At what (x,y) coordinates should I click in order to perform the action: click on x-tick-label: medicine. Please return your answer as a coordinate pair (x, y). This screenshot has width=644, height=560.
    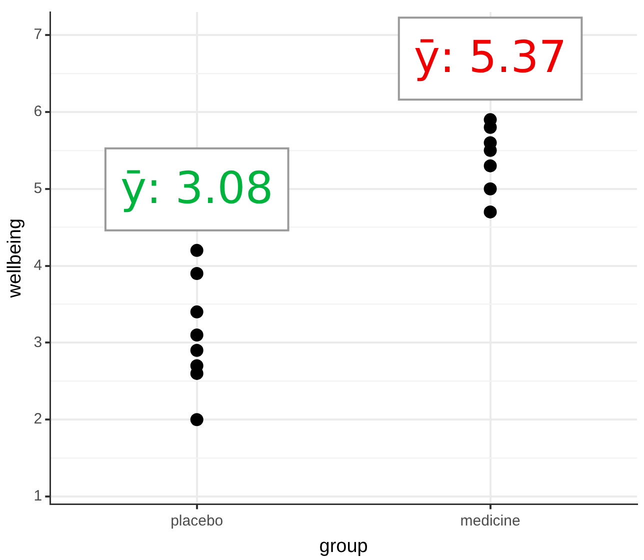
    Looking at the image, I should click on (490, 521).